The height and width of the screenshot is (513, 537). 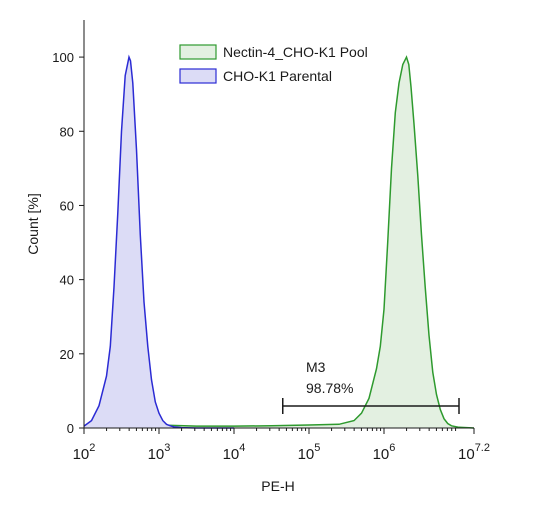 I want to click on legend: Nectin-4_CHO-K1 Pool CHO-K1 Parental, so click(x=273, y=64).